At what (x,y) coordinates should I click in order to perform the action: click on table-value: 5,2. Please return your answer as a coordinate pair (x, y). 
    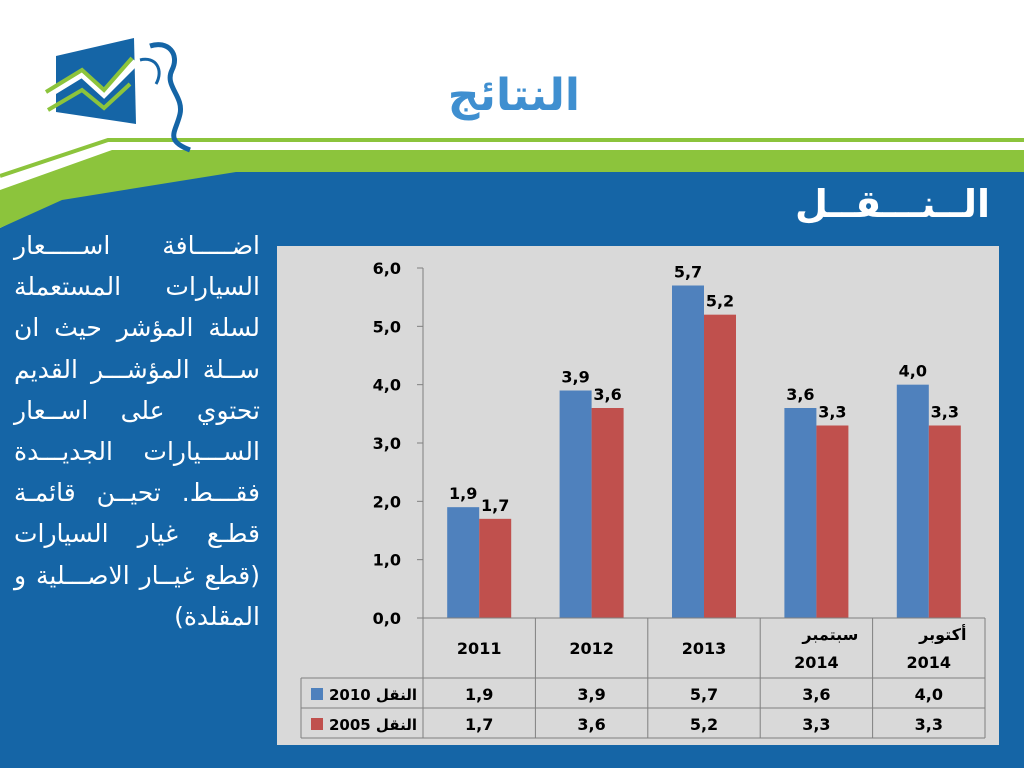
    Looking at the image, I should click on (704, 724).